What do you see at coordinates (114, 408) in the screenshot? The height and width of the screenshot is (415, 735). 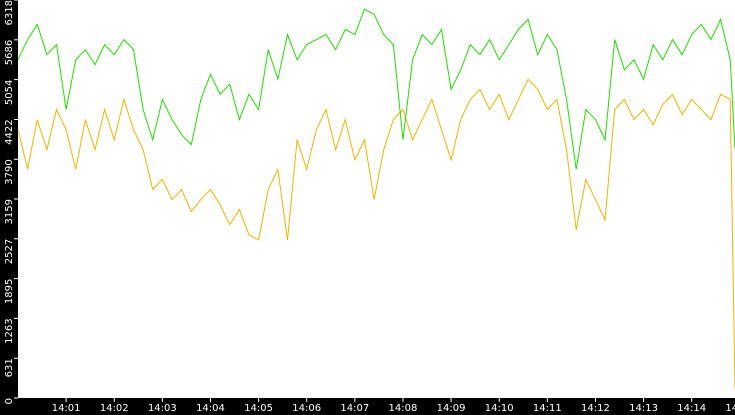 I see `x-tick-label: 14:02` at bounding box center [114, 408].